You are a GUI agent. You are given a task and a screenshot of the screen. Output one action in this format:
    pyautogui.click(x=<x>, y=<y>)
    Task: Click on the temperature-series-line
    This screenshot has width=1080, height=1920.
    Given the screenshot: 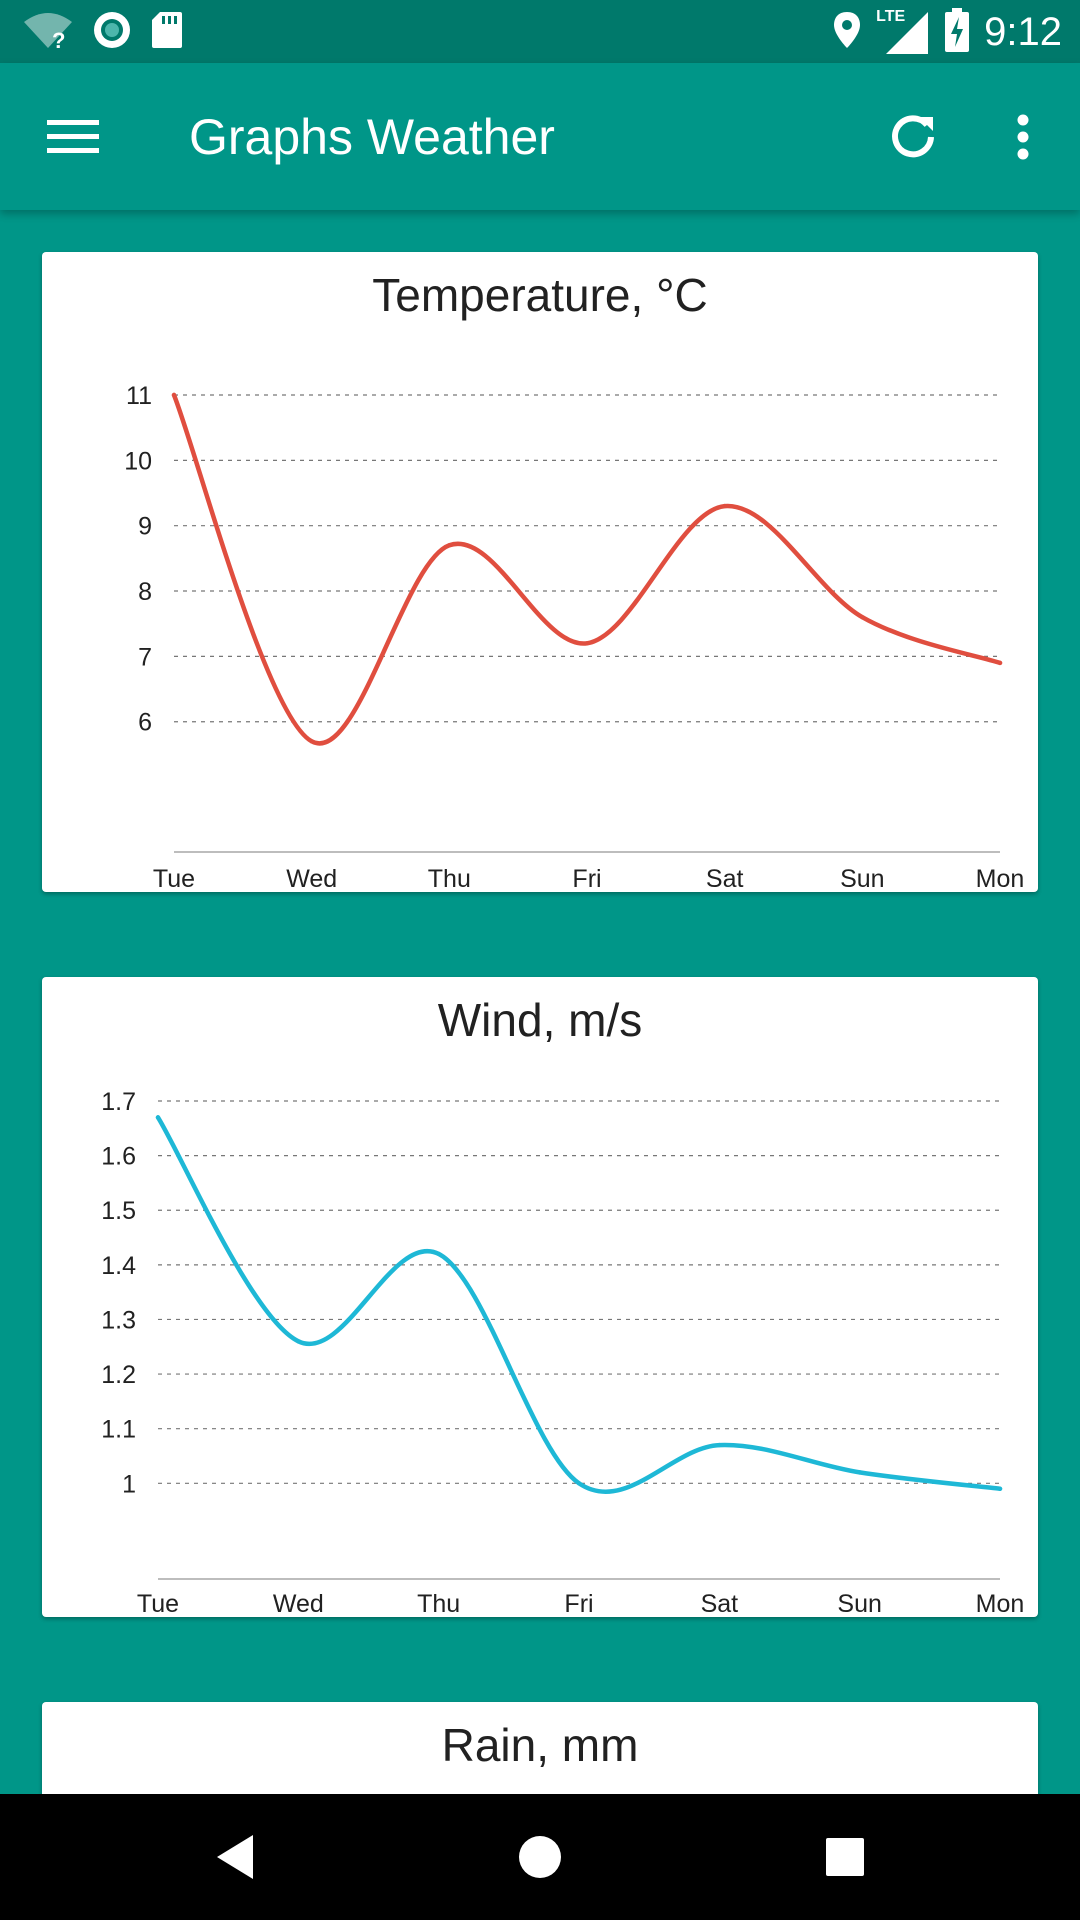 What is the action you would take?
    pyautogui.click(x=587, y=569)
    